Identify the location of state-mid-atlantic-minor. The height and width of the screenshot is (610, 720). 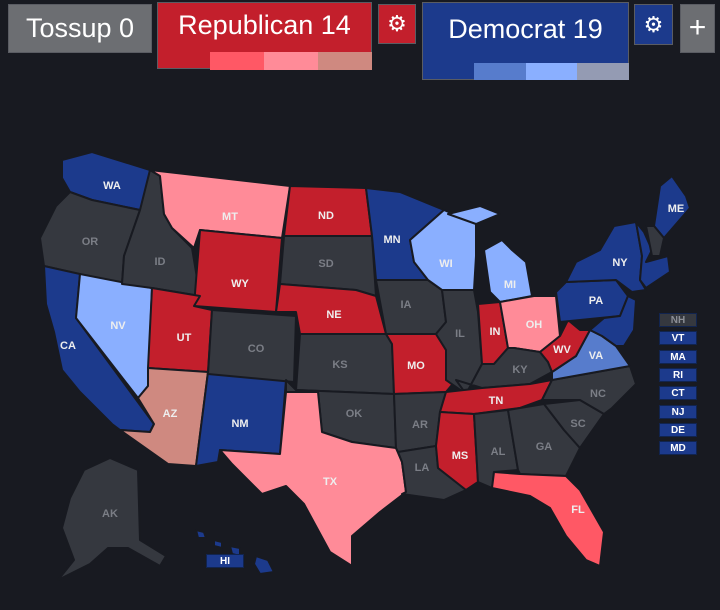
(613, 321).